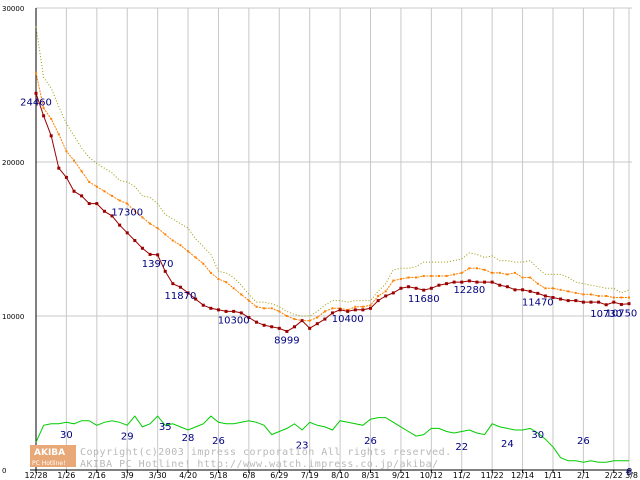 The width and height of the screenshot is (640, 480). Describe the element at coordinates (127, 475) in the screenshot. I see `x-tick-label: 3/9` at that location.